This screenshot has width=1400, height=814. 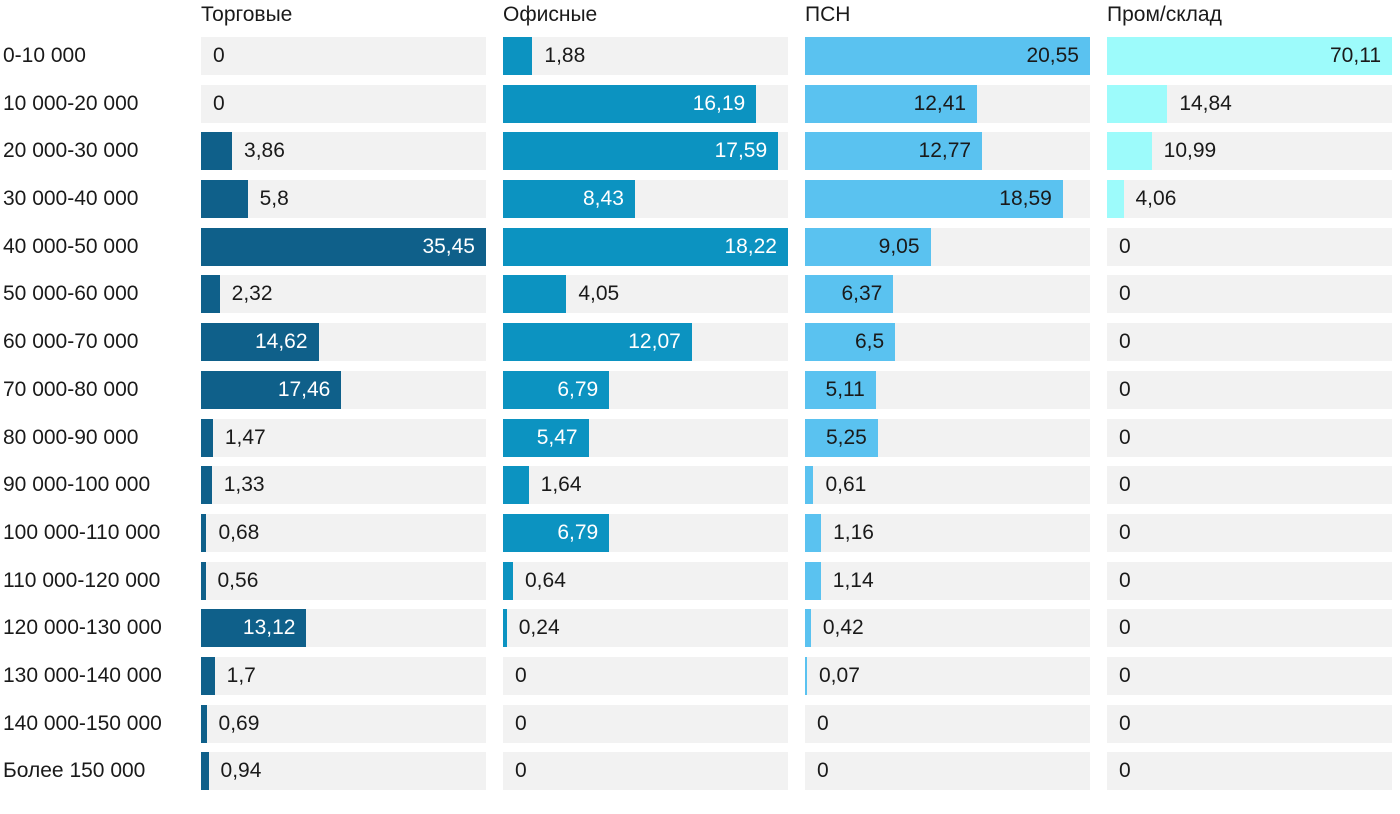 I want to click on bar-track: 5,47, so click(x=645, y=437).